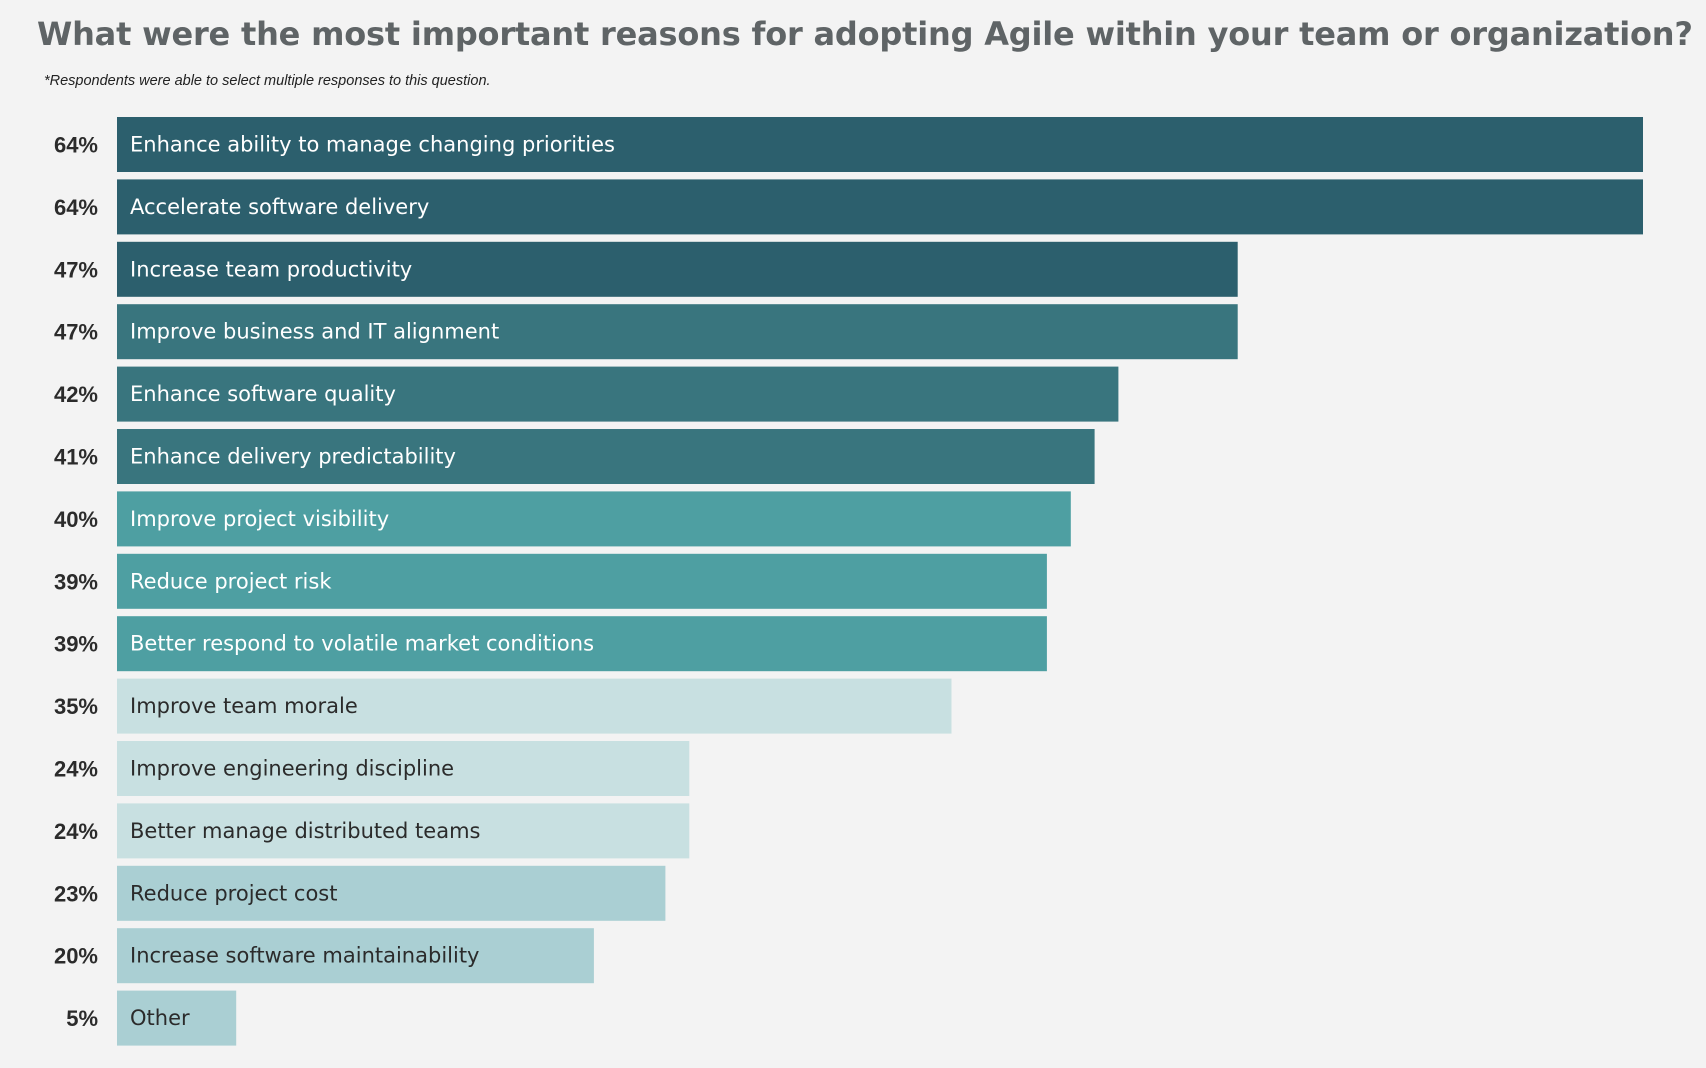 The height and width of the screenshot is (1068, 1706). What do you see at coordinates (233, 893) in the screenshot?
I see `category-label: Reduce project cost` at bounding box center [233, 893].